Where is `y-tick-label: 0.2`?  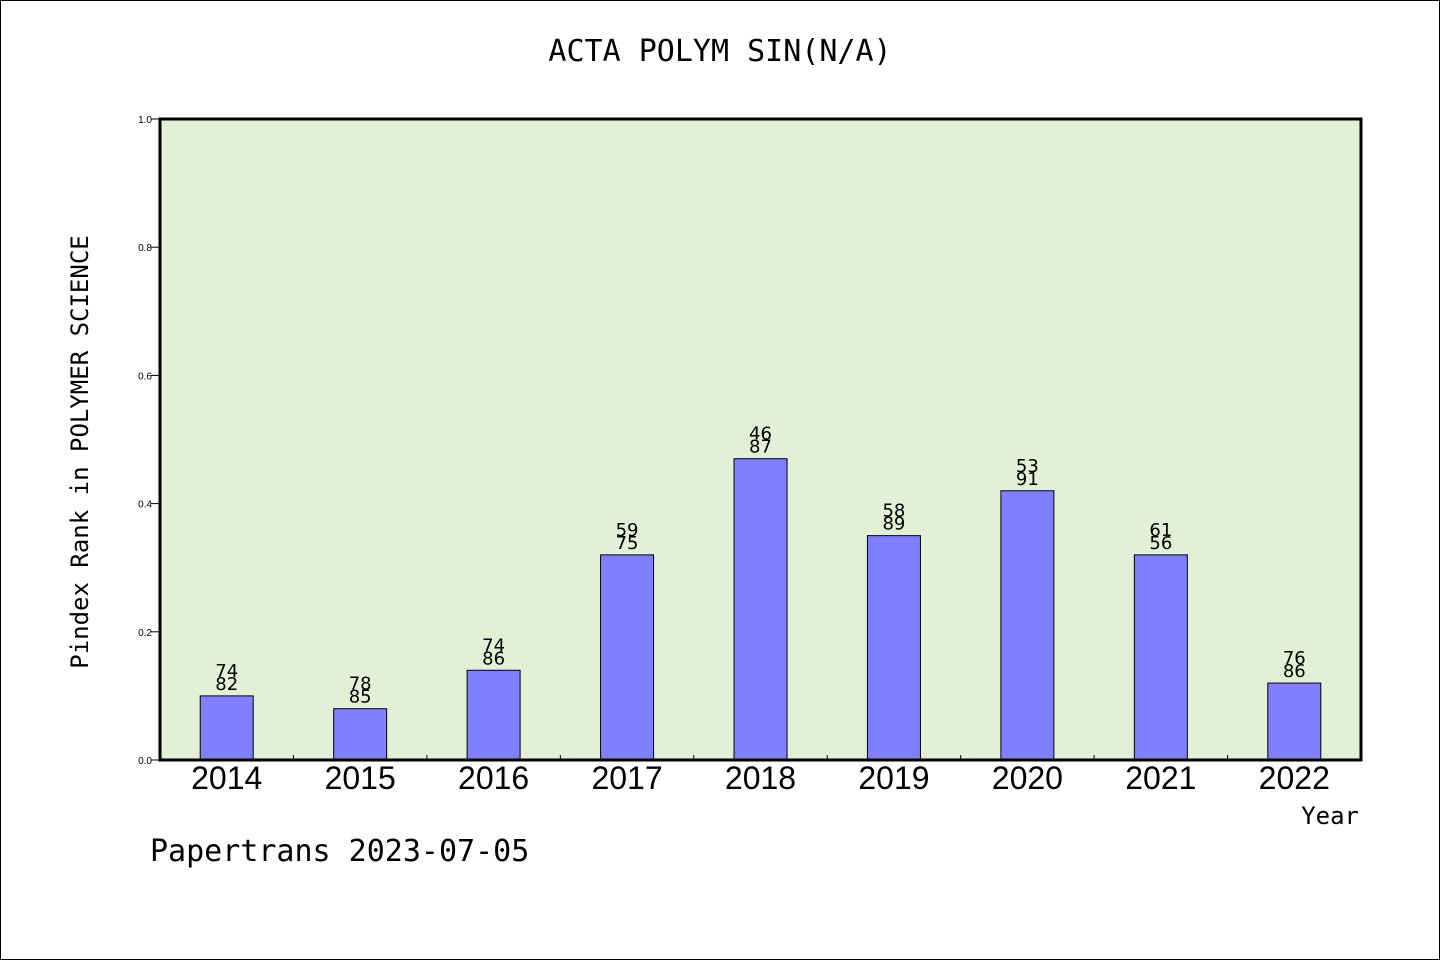
y-tick-label: 0.2 is located at coordinates (145, 633).